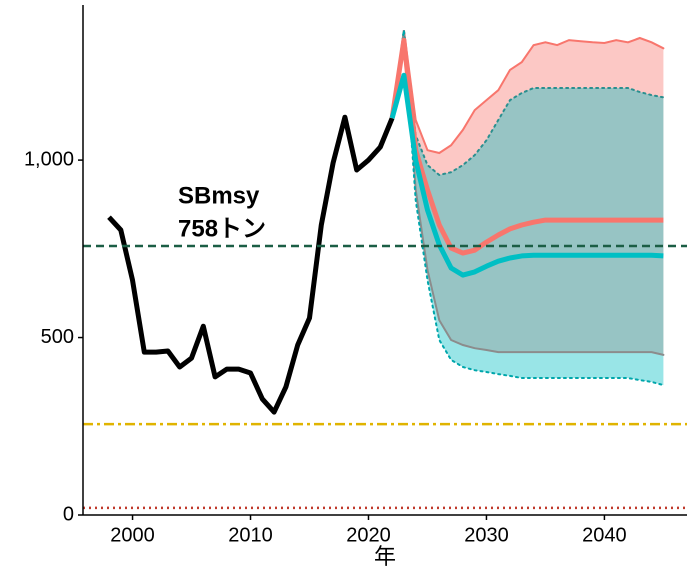 This screenshot has height=578, width=687. Describe the element at coordinates (68, 514) in the screenshot. I see `y-tick-label: 0` at that location.